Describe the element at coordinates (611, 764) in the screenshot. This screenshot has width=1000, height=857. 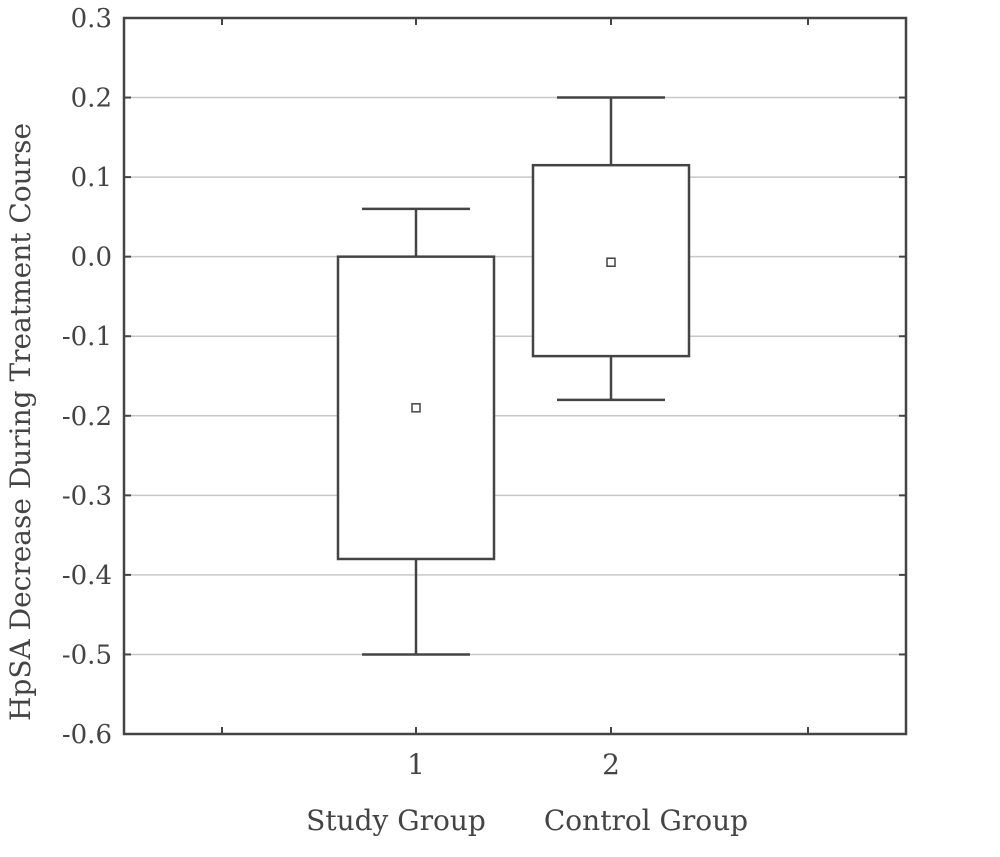
I see `x-category-label: 2` at that location.